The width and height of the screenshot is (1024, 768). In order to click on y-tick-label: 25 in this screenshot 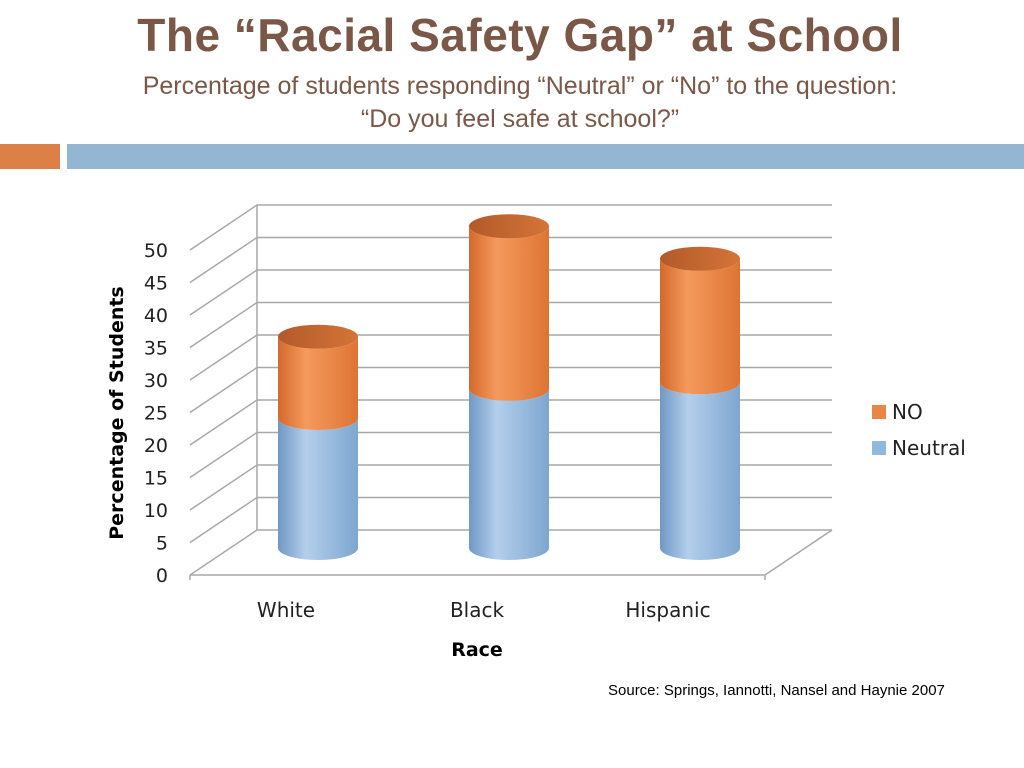, I will do `click(156, 414)`.